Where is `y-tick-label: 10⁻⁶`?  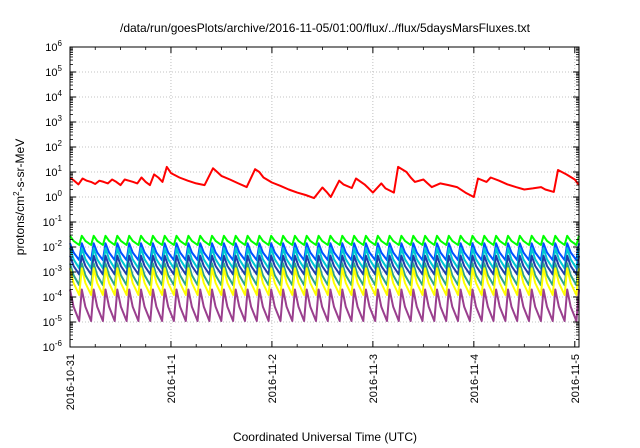 y-tick-label: 10⁻⁶ is located at coordinates (53, 346).